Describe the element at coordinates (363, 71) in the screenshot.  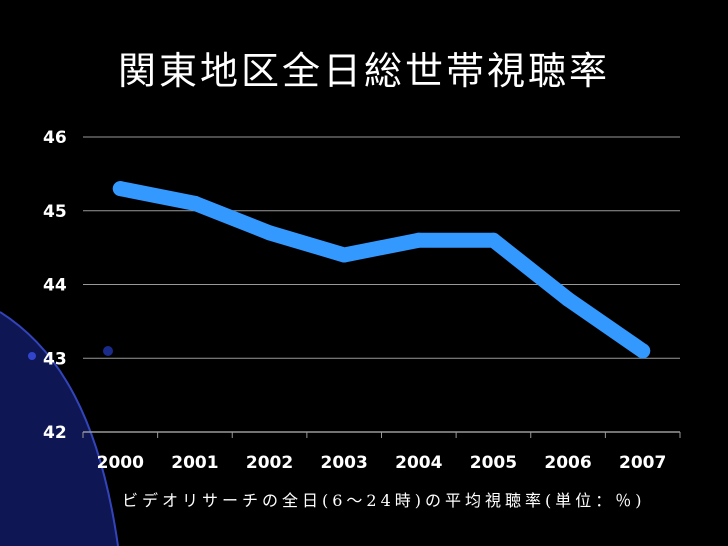
I see `slide-title: 関東地区全日総世帯視聴率` at that location.